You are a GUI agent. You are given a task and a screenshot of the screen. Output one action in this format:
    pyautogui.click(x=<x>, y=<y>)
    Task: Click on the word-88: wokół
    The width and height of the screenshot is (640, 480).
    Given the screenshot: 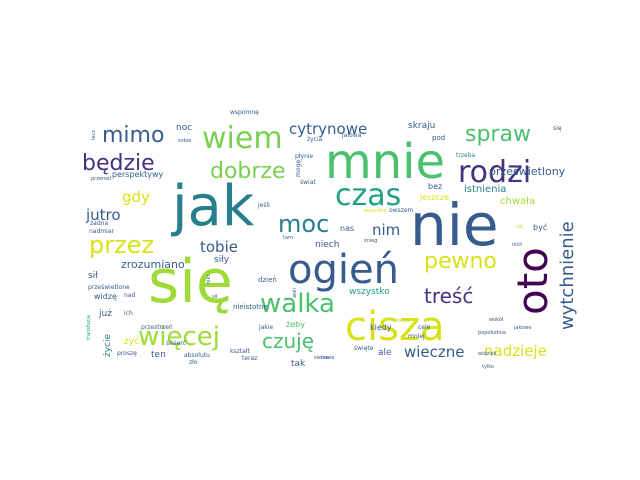 What is the action you would take?
    pyautogui.click(x=496, y=319)
    